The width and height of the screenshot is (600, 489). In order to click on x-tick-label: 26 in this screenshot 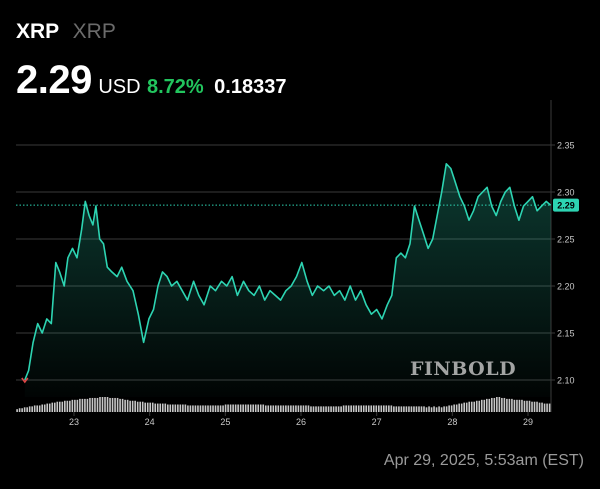, I will do `click(301, 422)`.